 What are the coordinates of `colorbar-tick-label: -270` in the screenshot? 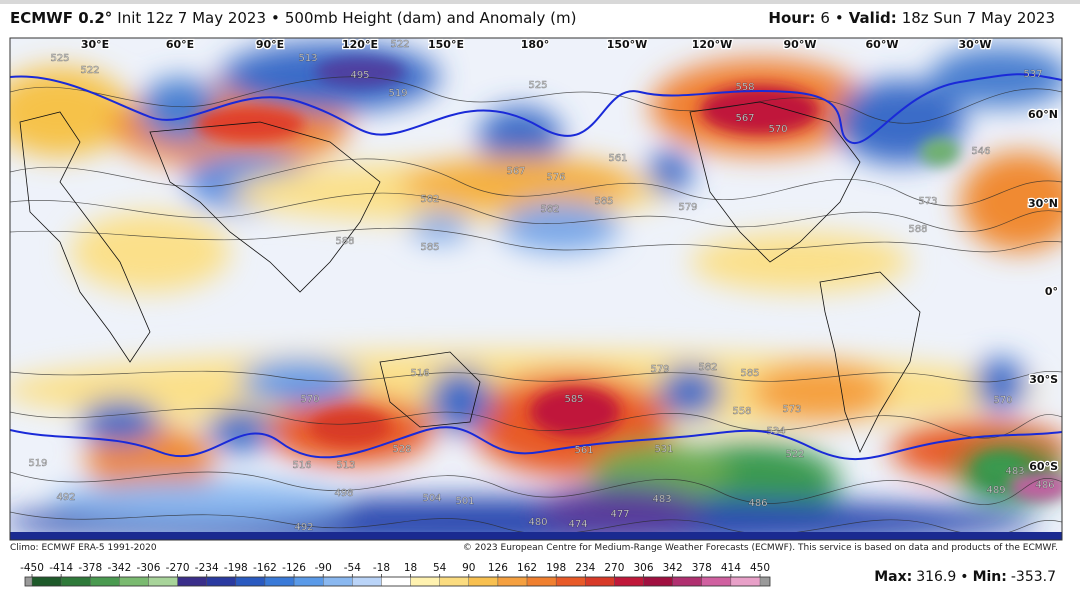 It's located at (178, 568).